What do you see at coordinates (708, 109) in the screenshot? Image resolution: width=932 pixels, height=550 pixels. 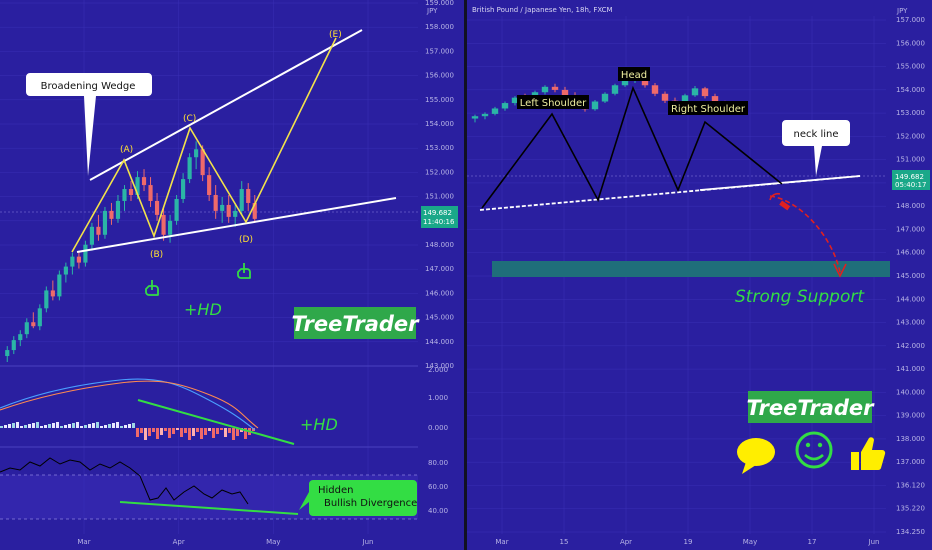 I see `right-shoulder-label: Right Shoulder` at bounding box center [708, 109].